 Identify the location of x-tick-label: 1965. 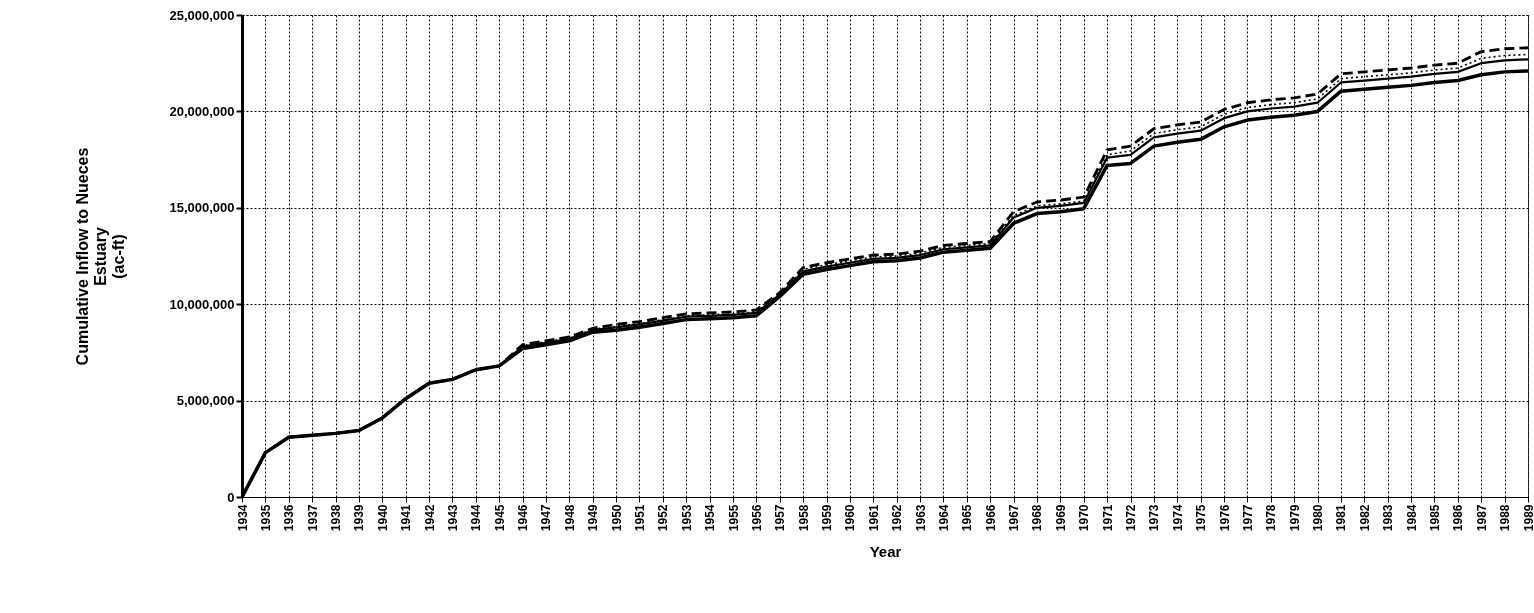
(967, 518).